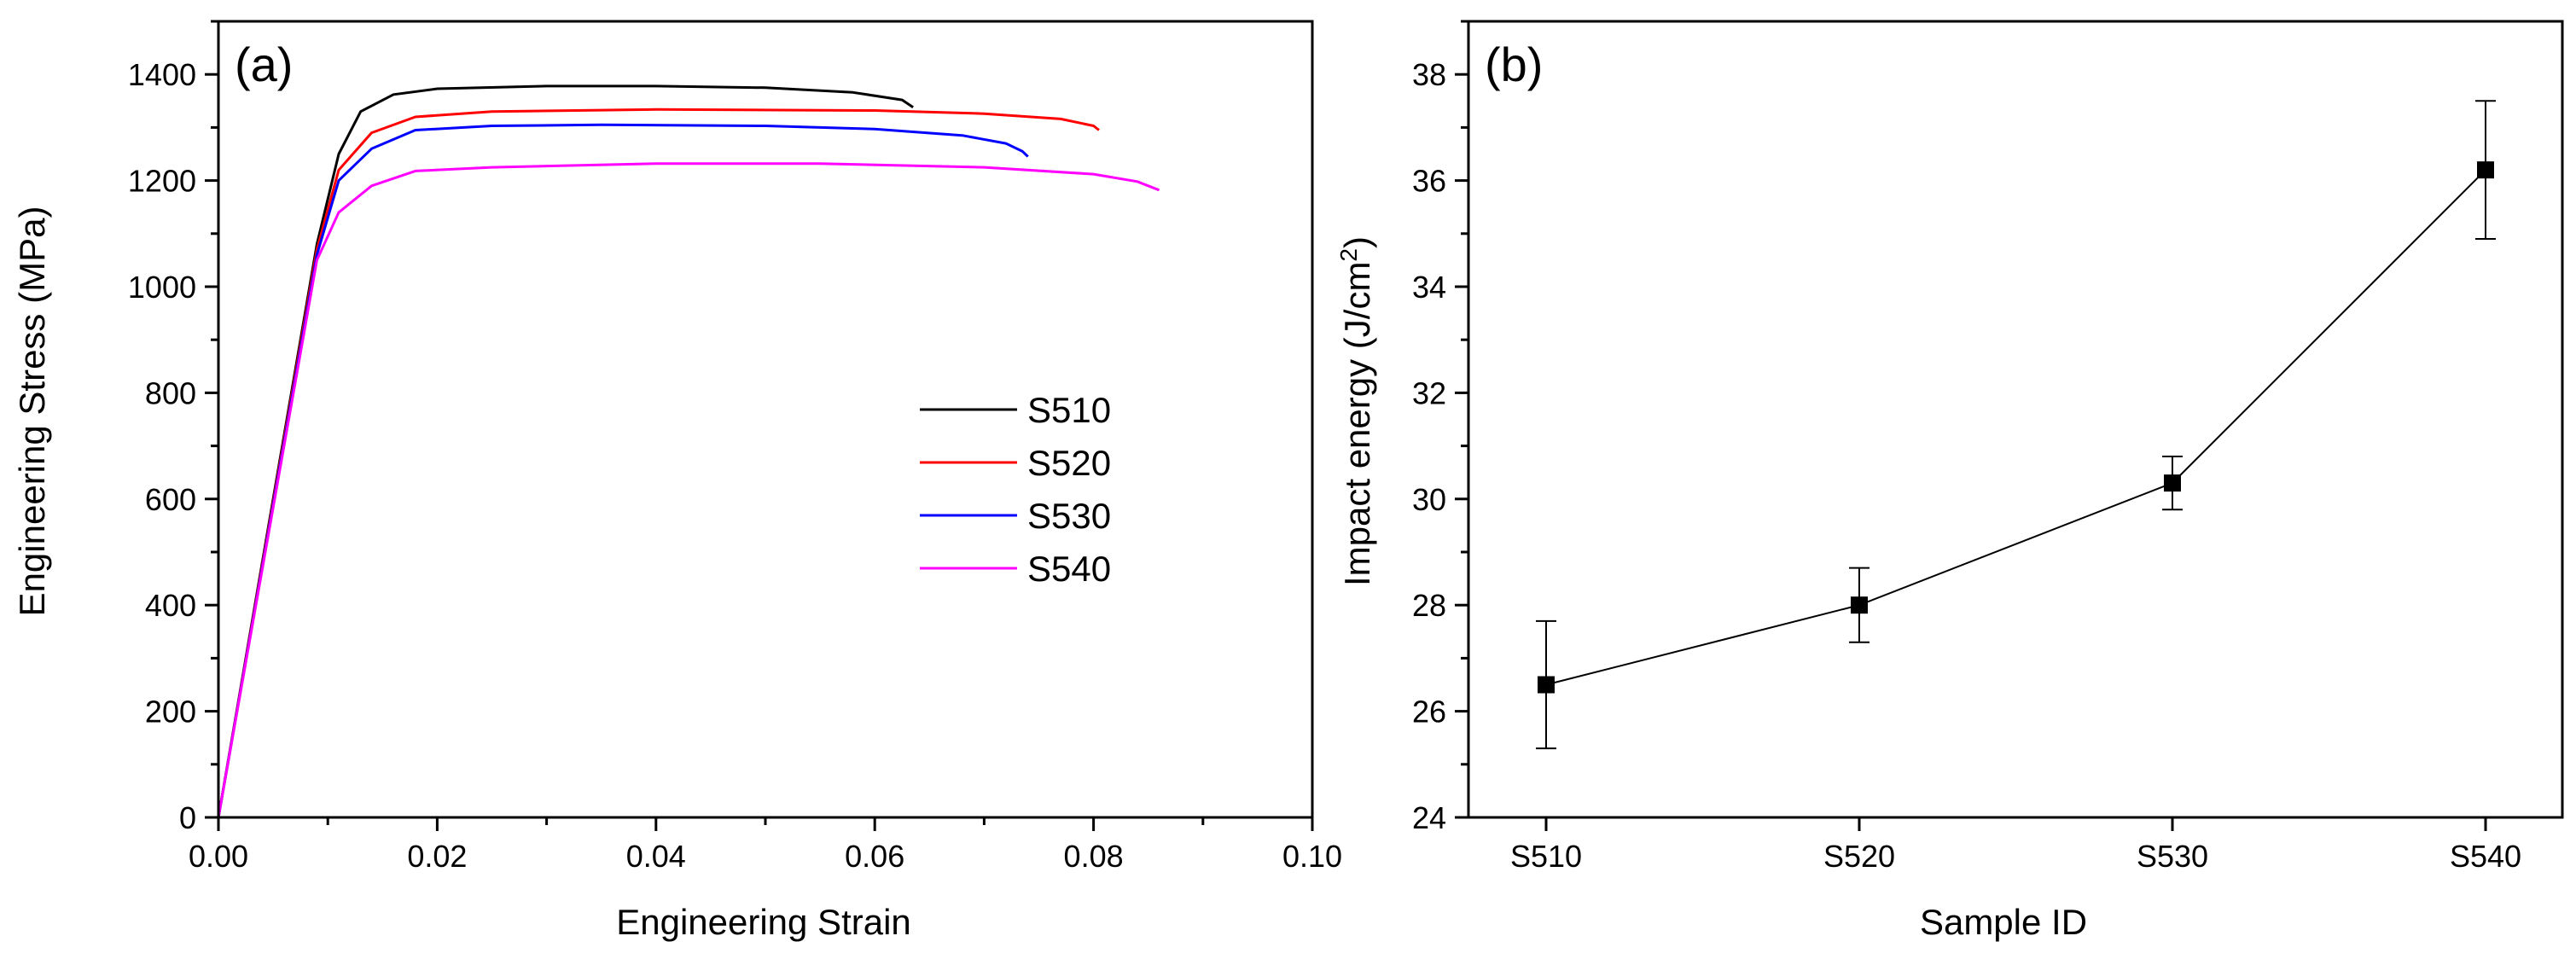 The height and width of the screenshot is (965, 2576). Describe the element at coordinates (1429, 817) in the screenshot. I see `energy-tick-label: 24` at that location.